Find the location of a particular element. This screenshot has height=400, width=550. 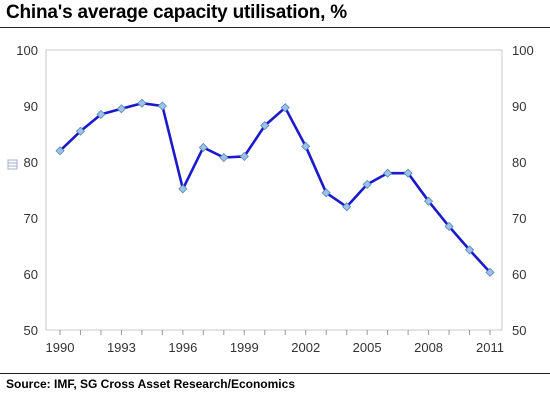

y-tick-label-left: 80 is located at coordinates (31, 162).